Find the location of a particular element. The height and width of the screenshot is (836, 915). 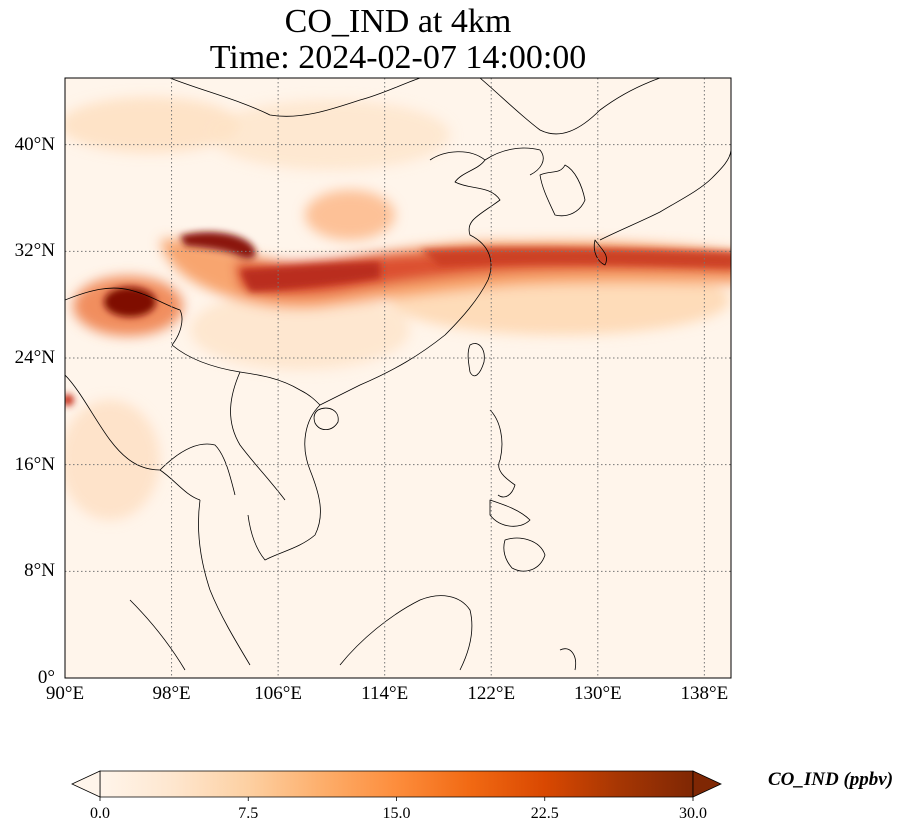

colorbar is located at coordinates (396, 785).